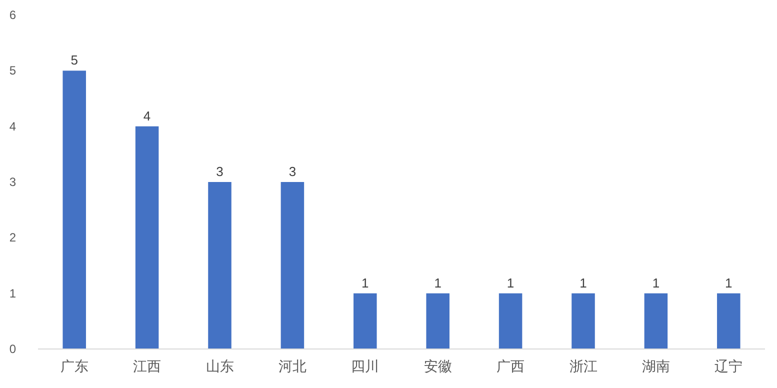  I want to click on y-tick-label: 6, so click(12, 15).